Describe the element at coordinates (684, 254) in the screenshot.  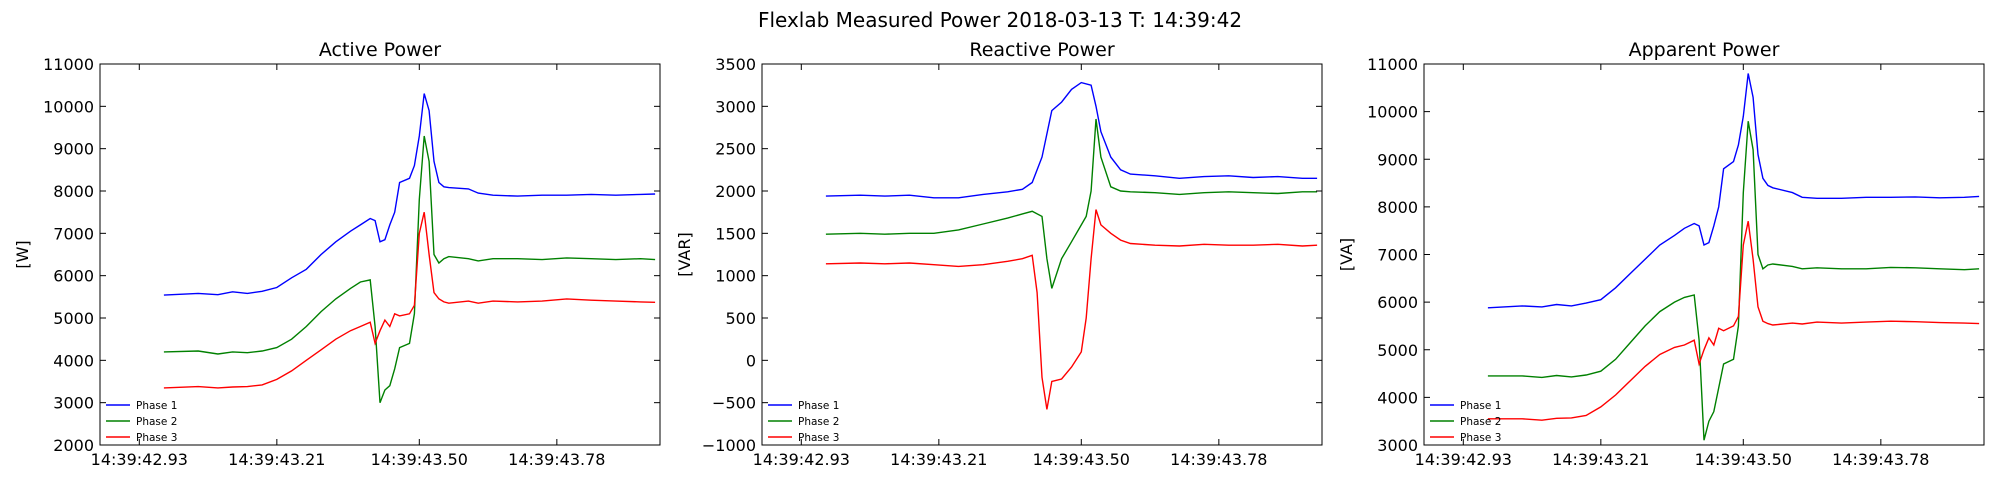
I see `y-axis-label: [VAR]` at that location.